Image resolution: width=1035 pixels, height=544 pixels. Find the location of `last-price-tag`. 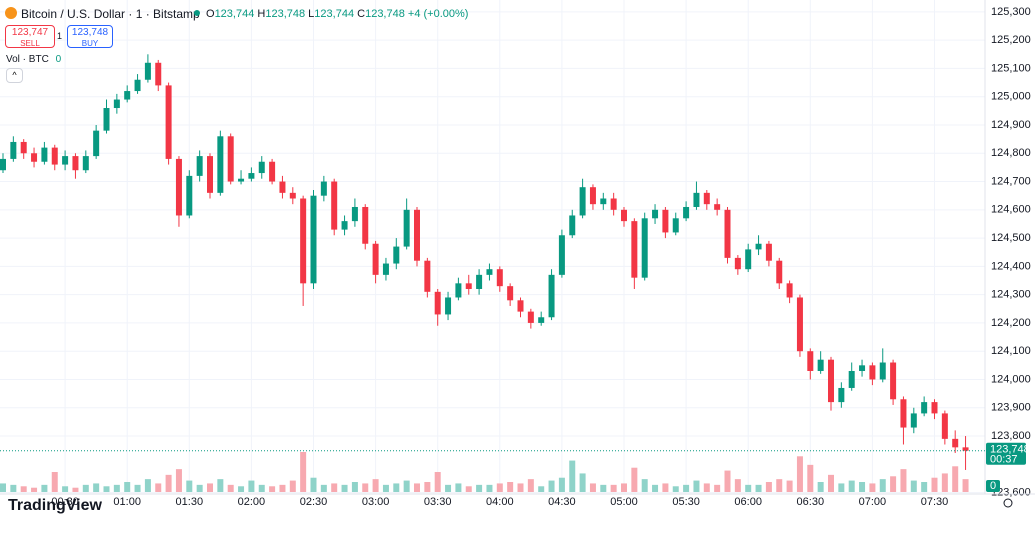

last-price-tag is located at coordinates (1006, 453).